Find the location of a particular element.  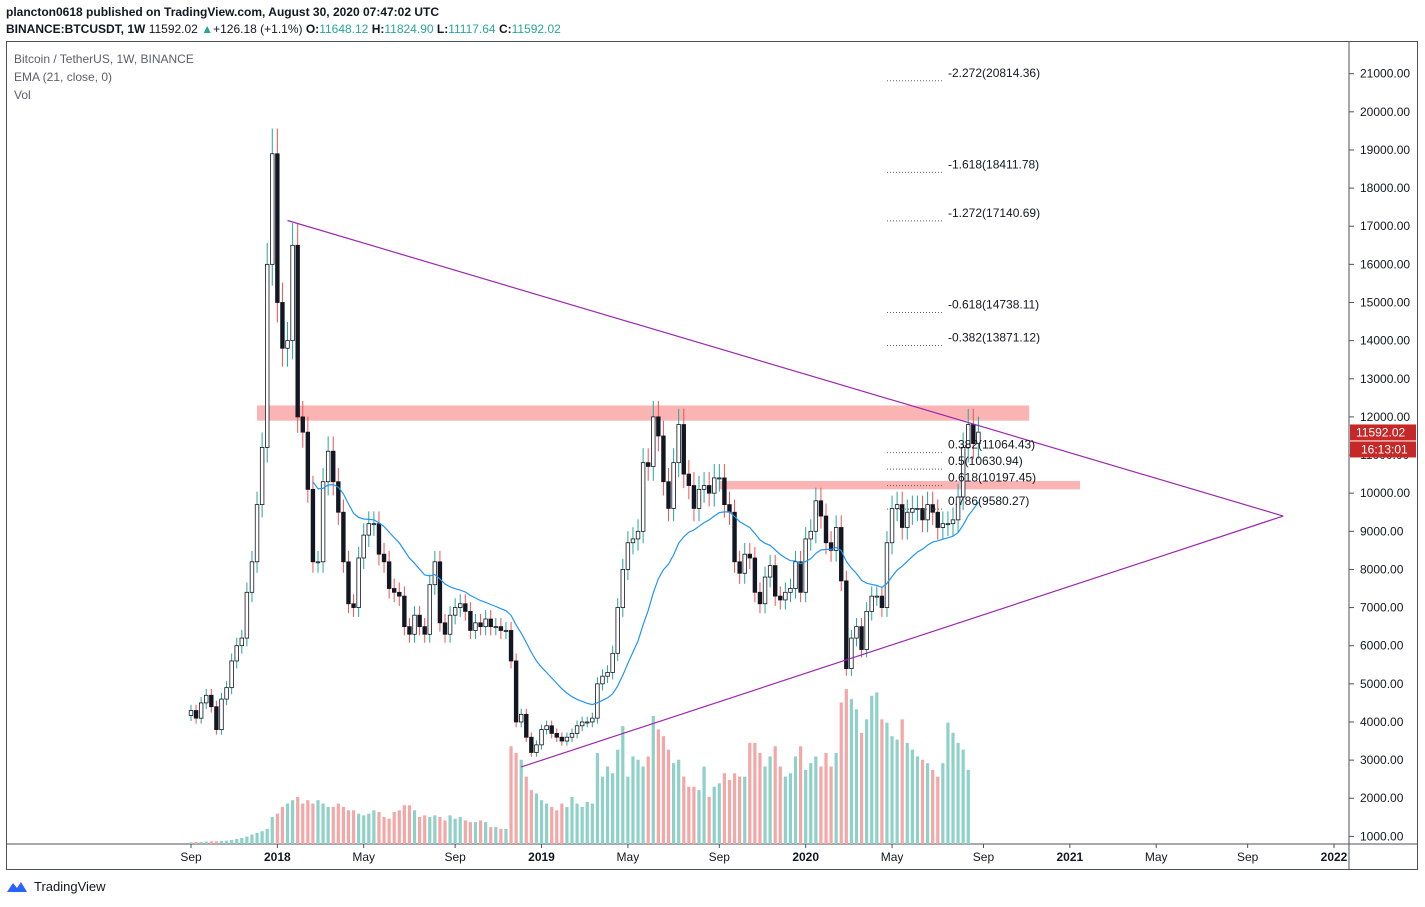

x-tick-label: 2018 is located at coordinates (277, 857).